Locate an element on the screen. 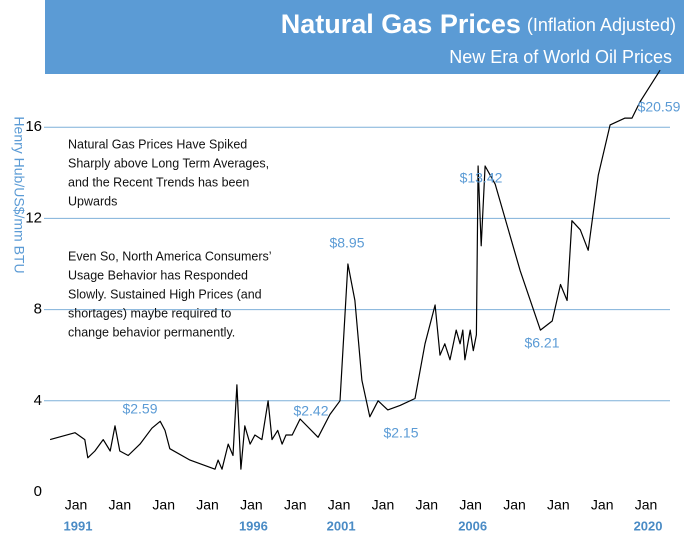  x-year-label: 2001 is located at coordinates (341, 525).